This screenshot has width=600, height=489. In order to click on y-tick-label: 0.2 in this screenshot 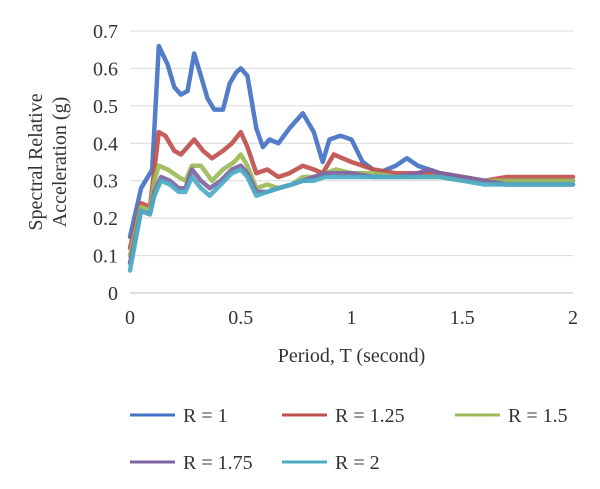, I will do `click(105, 219)`.